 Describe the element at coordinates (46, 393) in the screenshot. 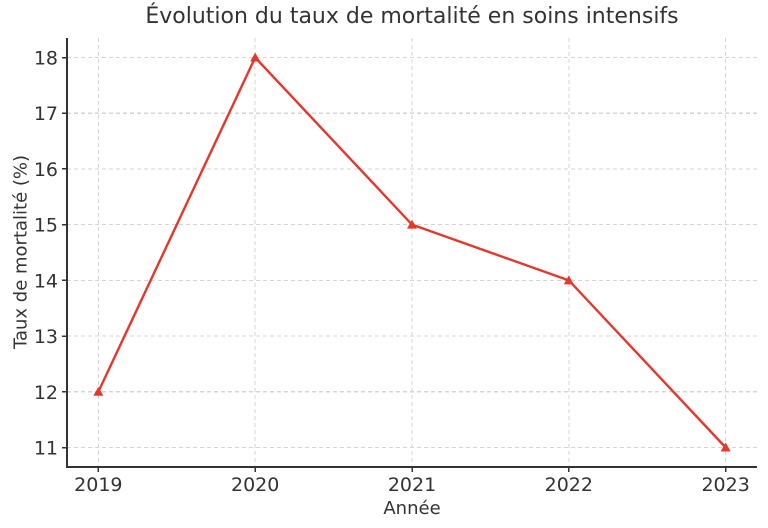

I see `y-tick-label: 12` at that location.